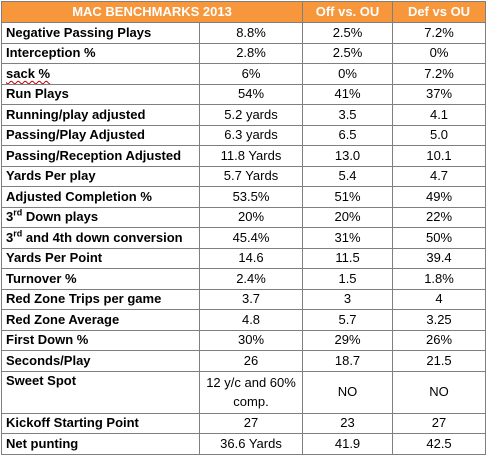 The width and height of the screenshot is (486, 465). Describe the element at coordinates (439, 115) in the screenshot. I see `def-value: 4.1` at that location.